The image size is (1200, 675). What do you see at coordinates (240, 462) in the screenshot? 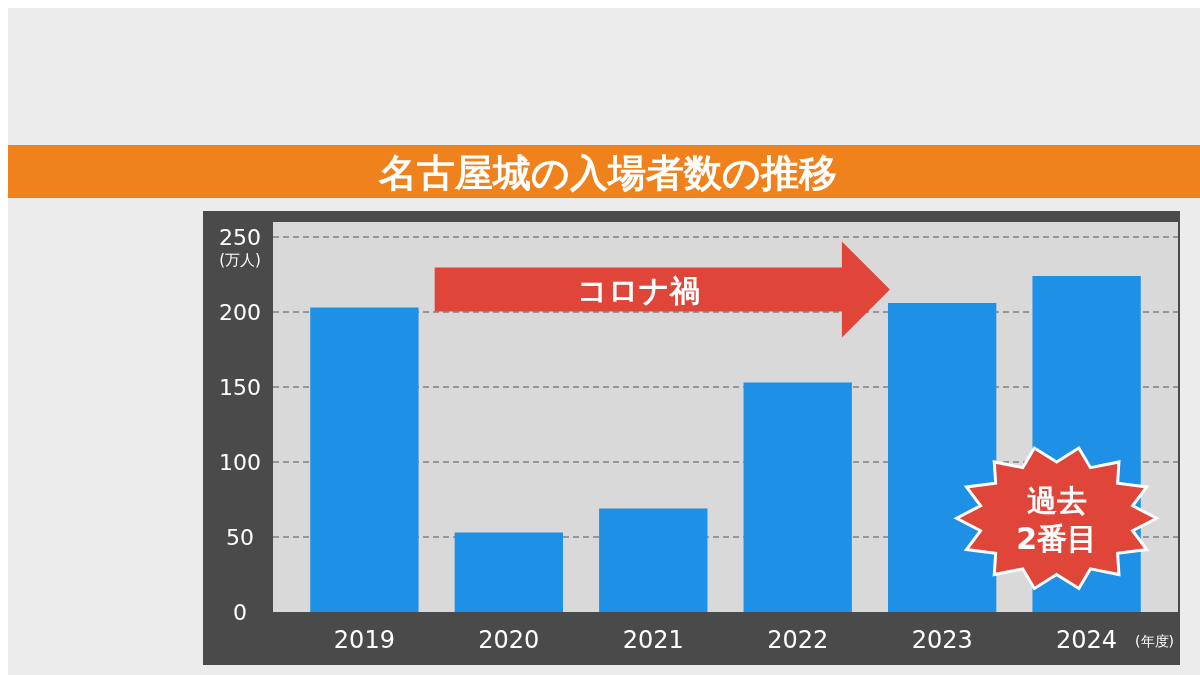
I see `y-tick-label: 100` at bounding box center [240, 462].